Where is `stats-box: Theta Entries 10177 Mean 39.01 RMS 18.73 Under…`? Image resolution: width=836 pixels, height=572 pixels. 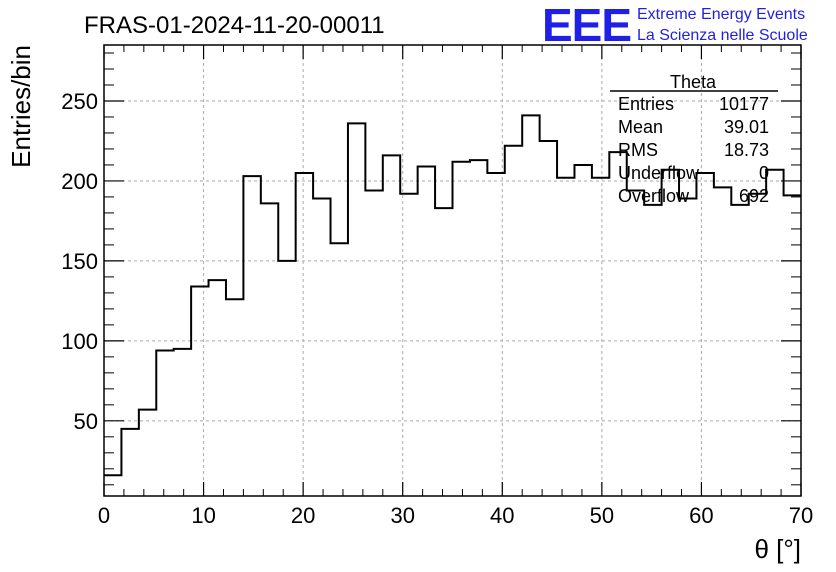
stats-box: Theta Entries 10177 Mean 39.01 RMS 18.73 Under… is located at coordinates (694, 139).